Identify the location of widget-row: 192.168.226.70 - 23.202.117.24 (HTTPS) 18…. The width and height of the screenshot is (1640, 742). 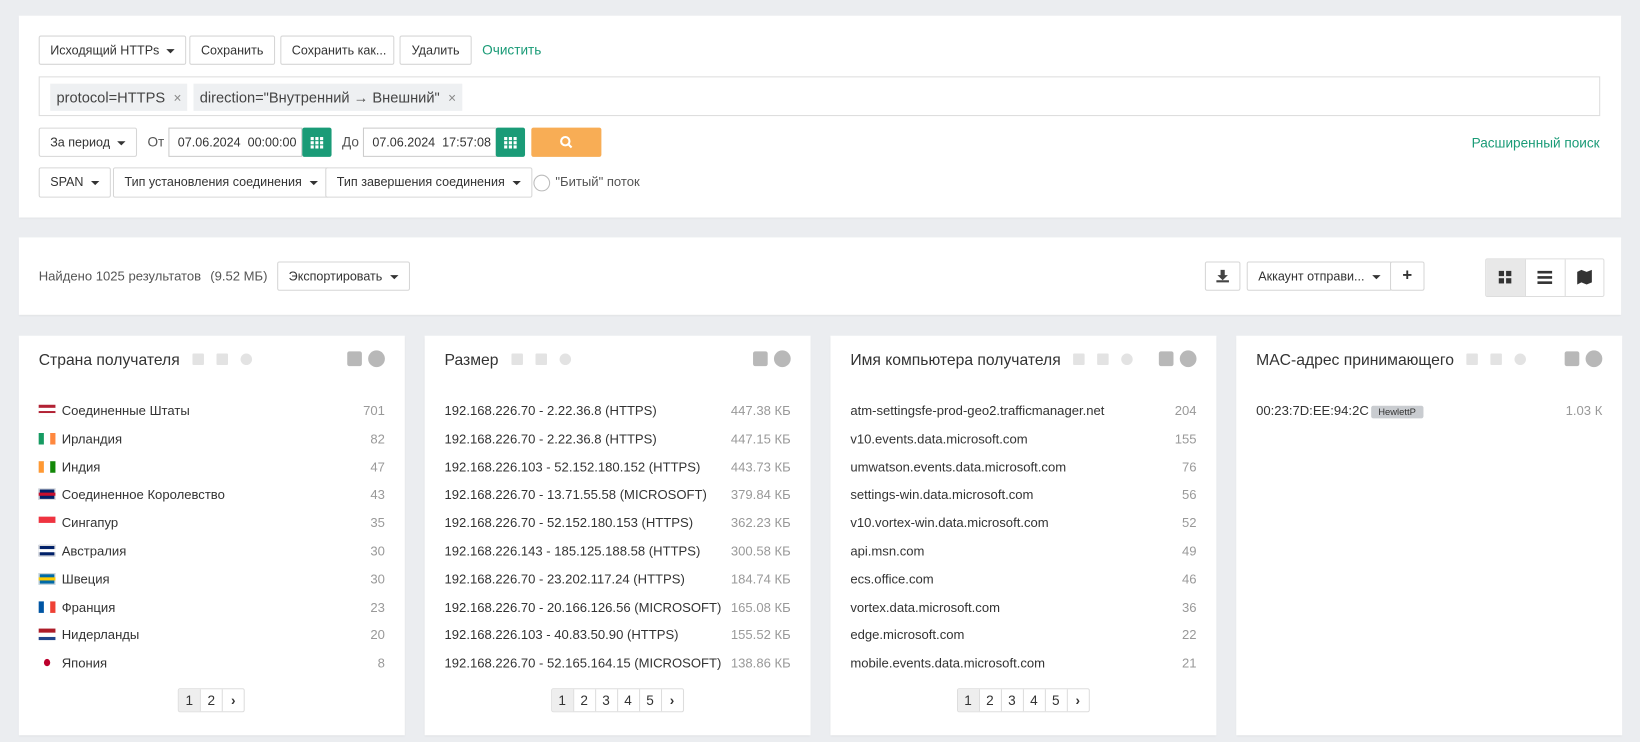
(618, 579).